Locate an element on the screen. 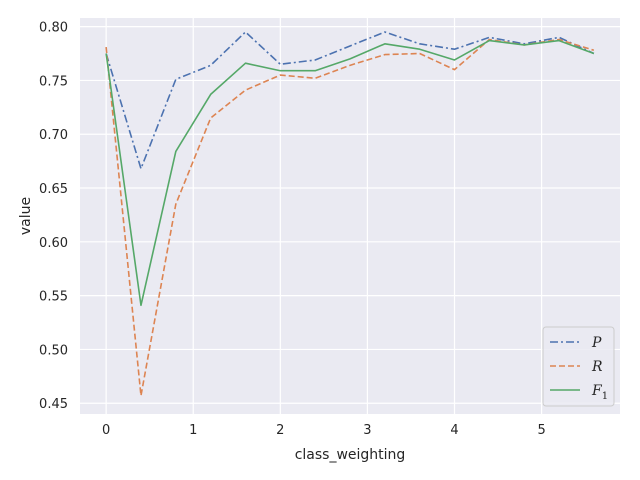  x-tick-label: 2 is located at coordinates (280, 430).